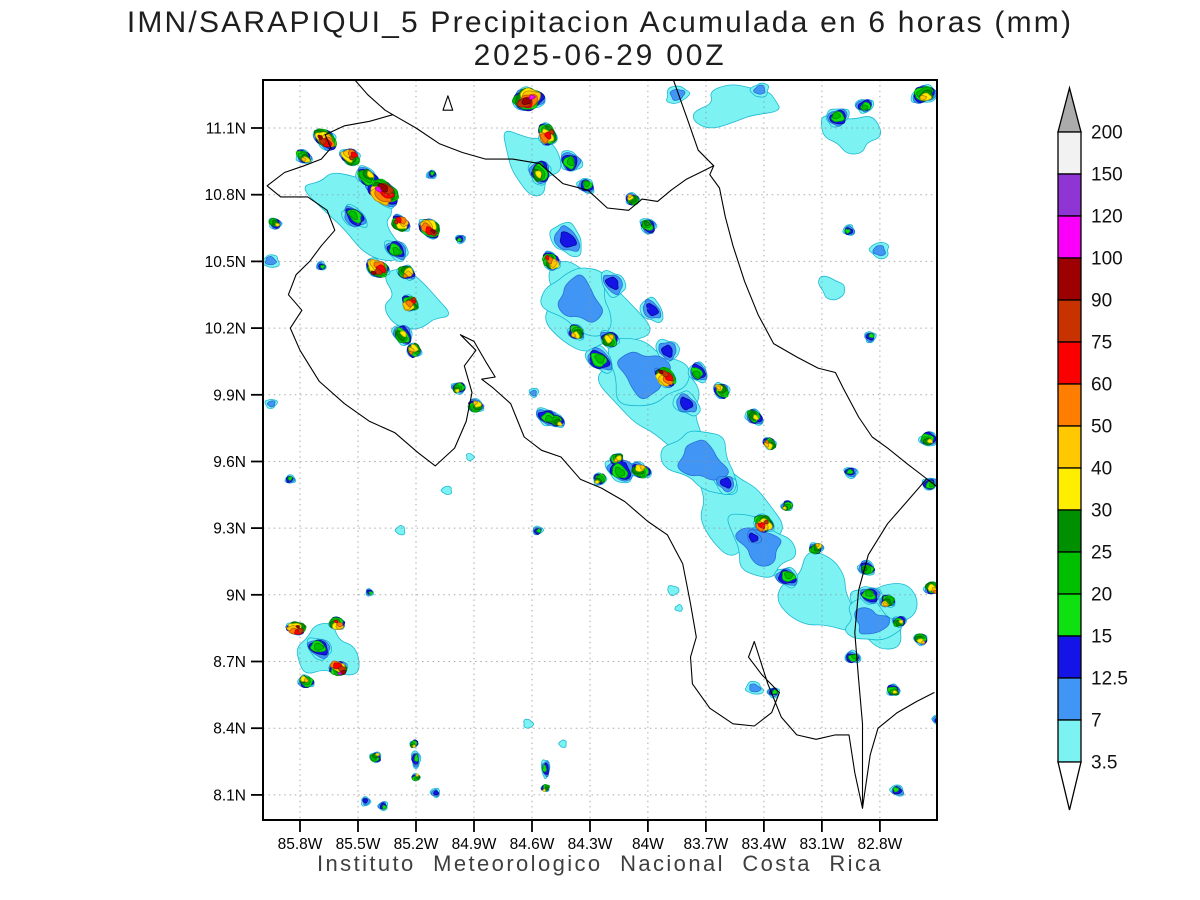  Describe the element at coordinates (648, 844) in the screenshot. I see `lon-tick-label: 84W` at that location.